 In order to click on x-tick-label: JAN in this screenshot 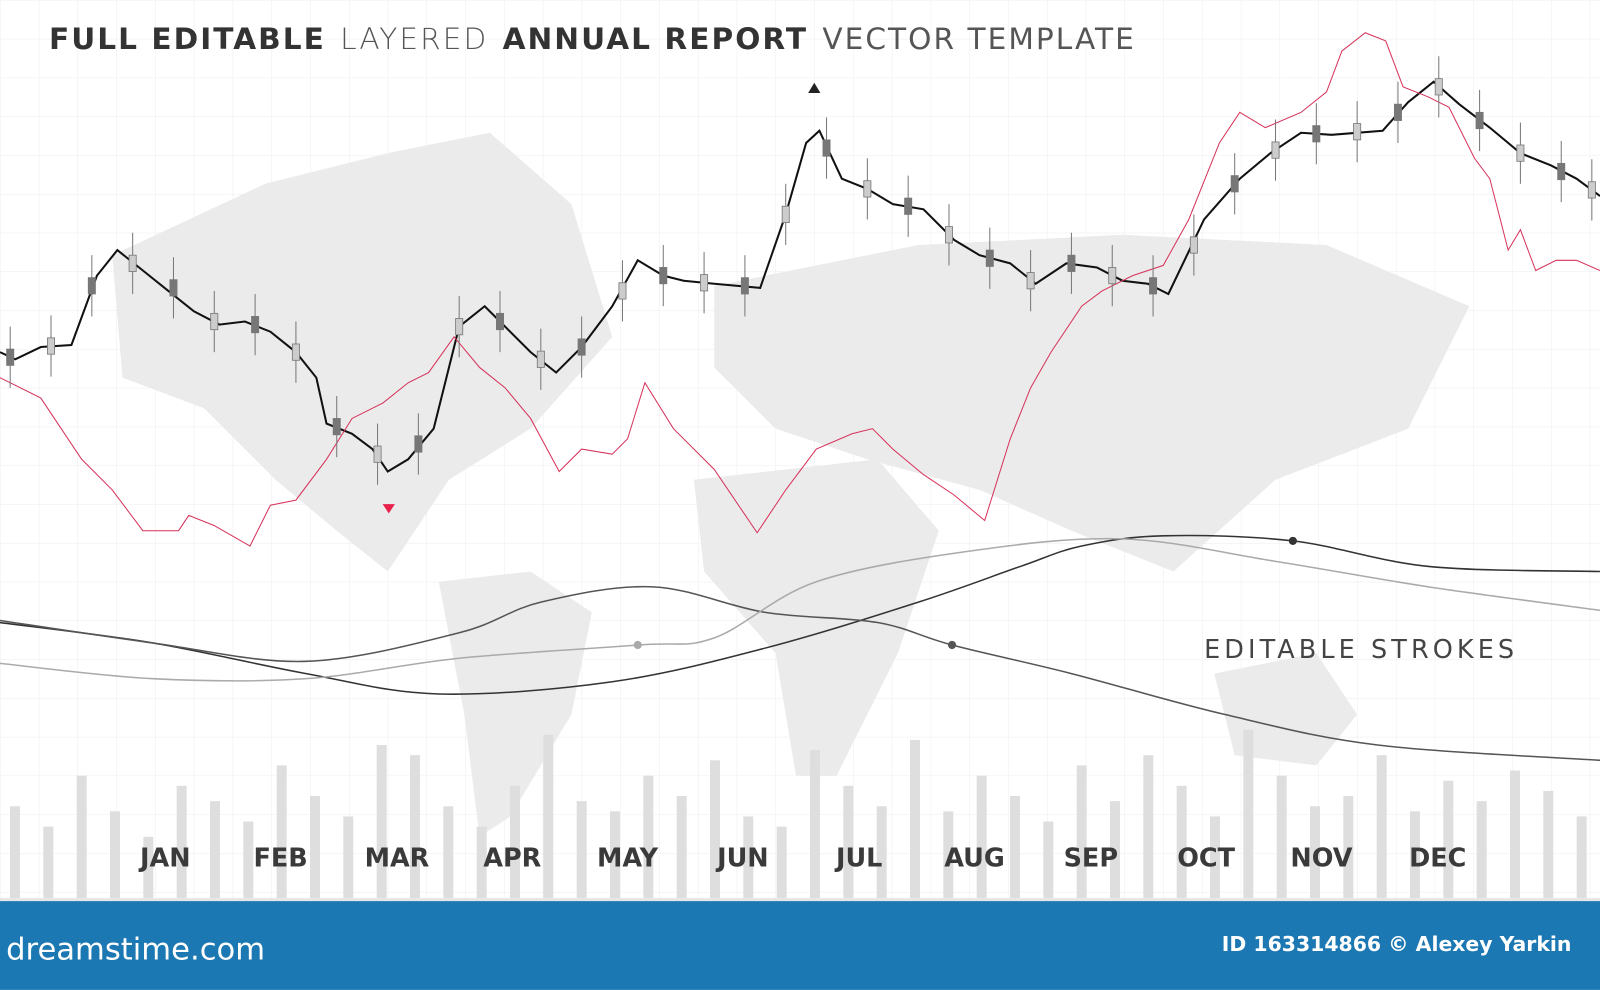, I will do `click(164, 858)`.